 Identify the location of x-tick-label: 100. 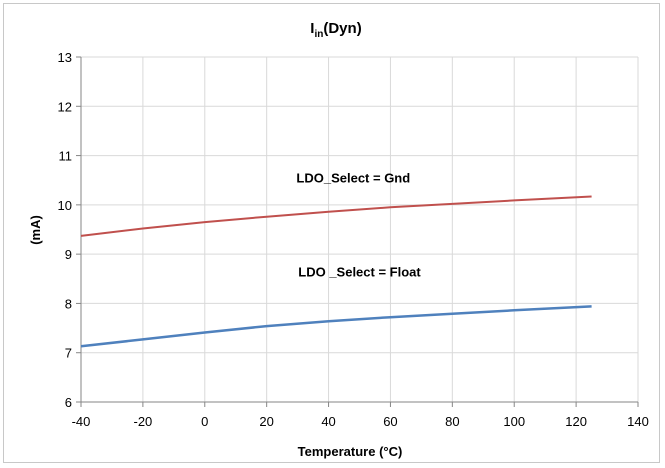
(514, 421).